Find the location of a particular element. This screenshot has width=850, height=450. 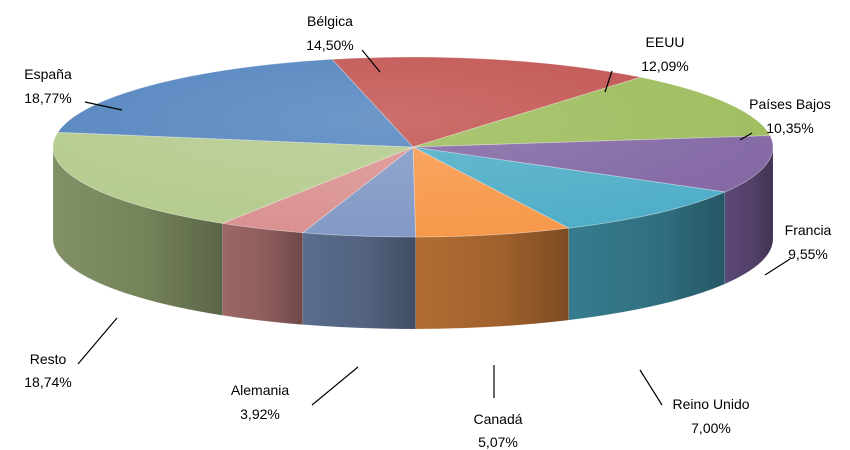

slice-value-reino-unido: 7,00% is located at coordinates (711, 428).